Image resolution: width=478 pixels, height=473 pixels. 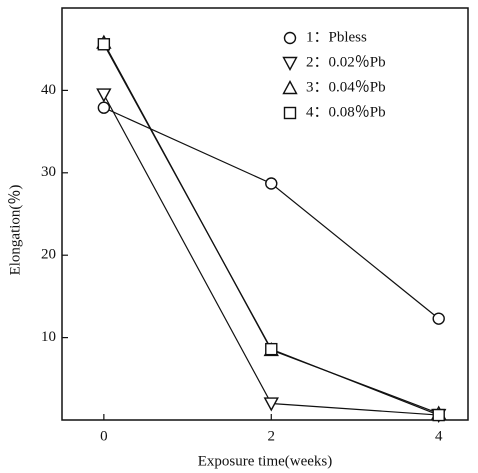 I want to click on legend: 1：Pbless 2：0.02％Pb 3：0.04％Pb 4：0.08％Pb, so click(x=334, y=74).